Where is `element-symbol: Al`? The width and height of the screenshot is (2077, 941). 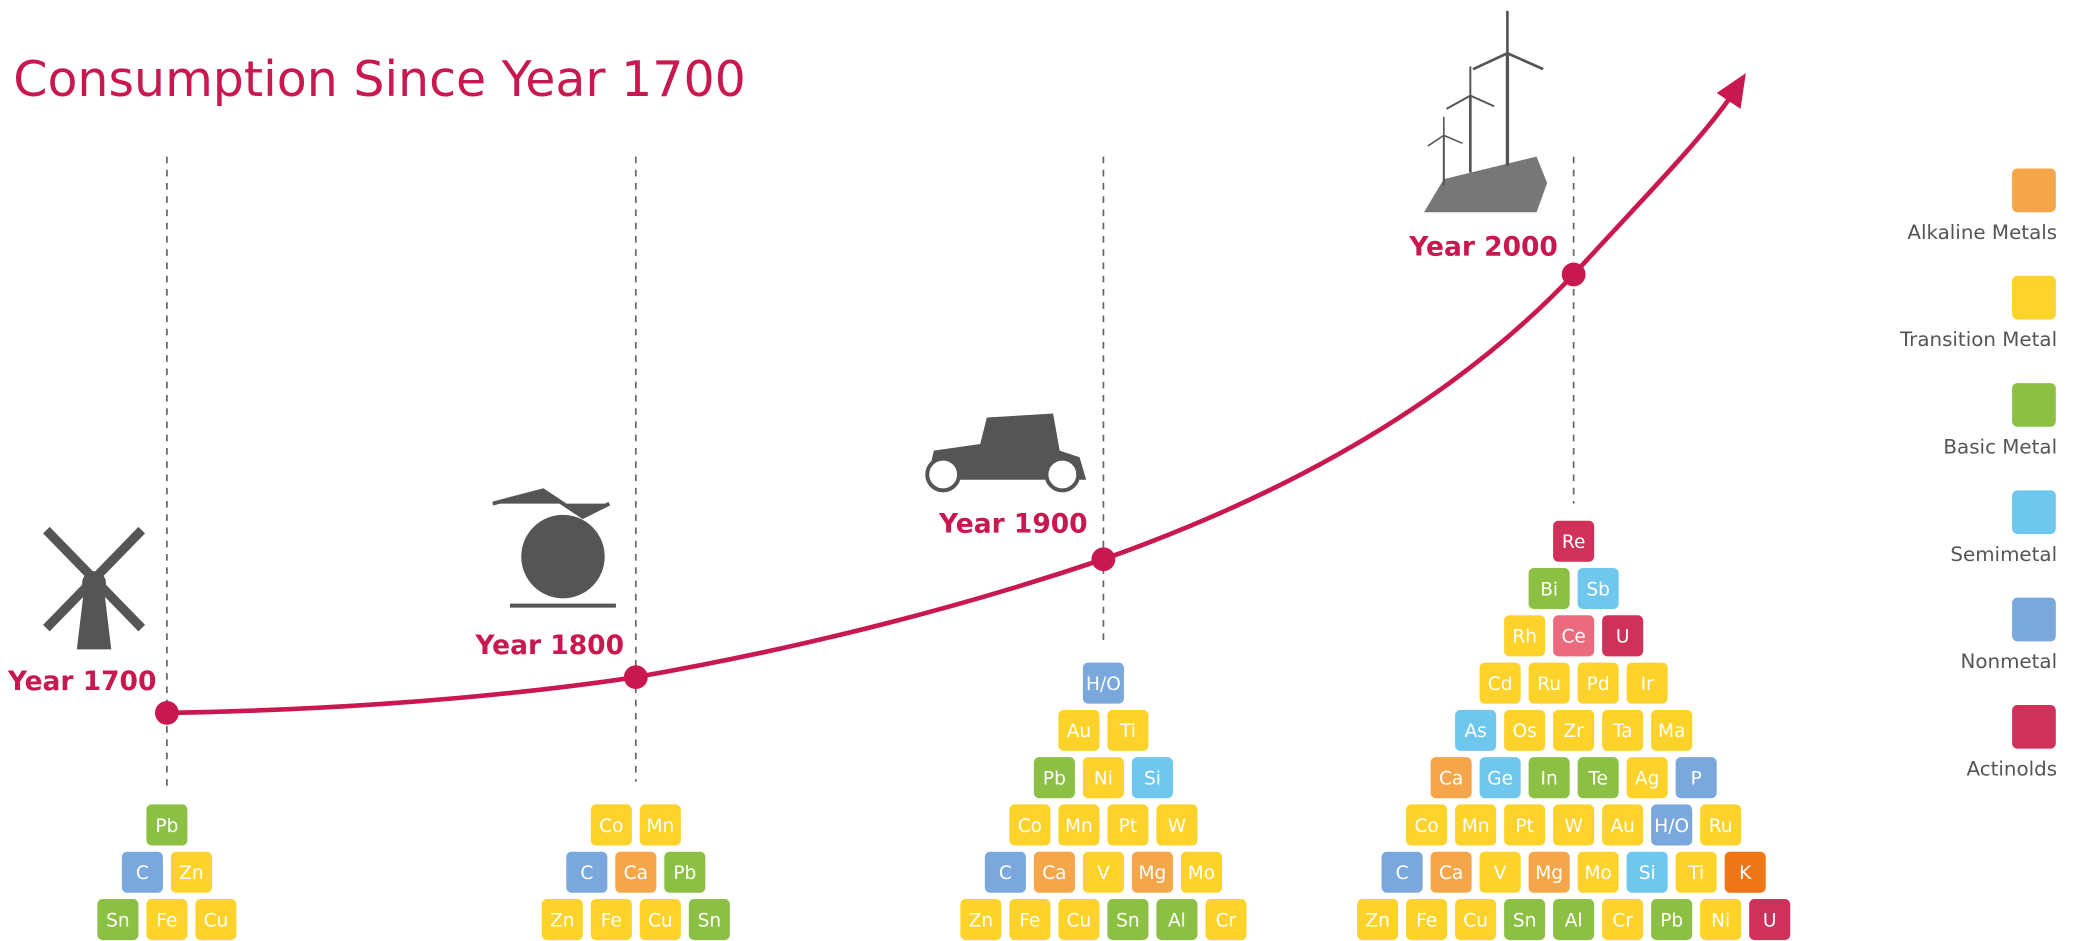
element-symbol: Al is located at coordinates (1177, 920).